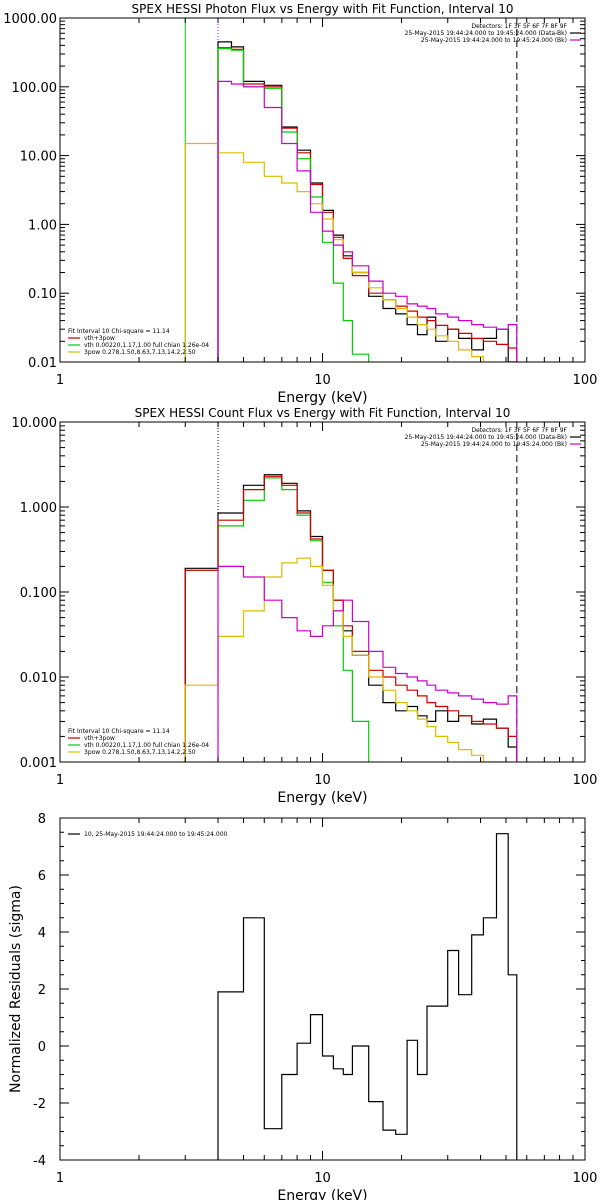 The width and height of the screenshot is (600, 1200). What do you see at coordinates (42, 363) in the screenshot?
I see `y-tick-label: 0.01` at bounding box center [42, 363].